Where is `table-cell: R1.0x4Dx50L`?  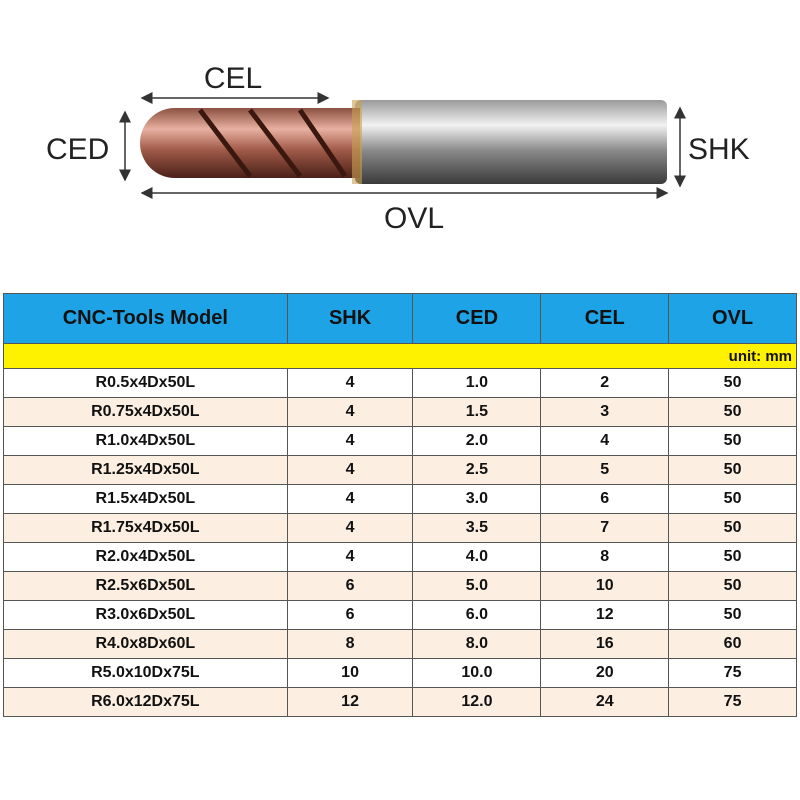
table-cell: R1.0x4Dx50L is located at coordinates (145, 441).